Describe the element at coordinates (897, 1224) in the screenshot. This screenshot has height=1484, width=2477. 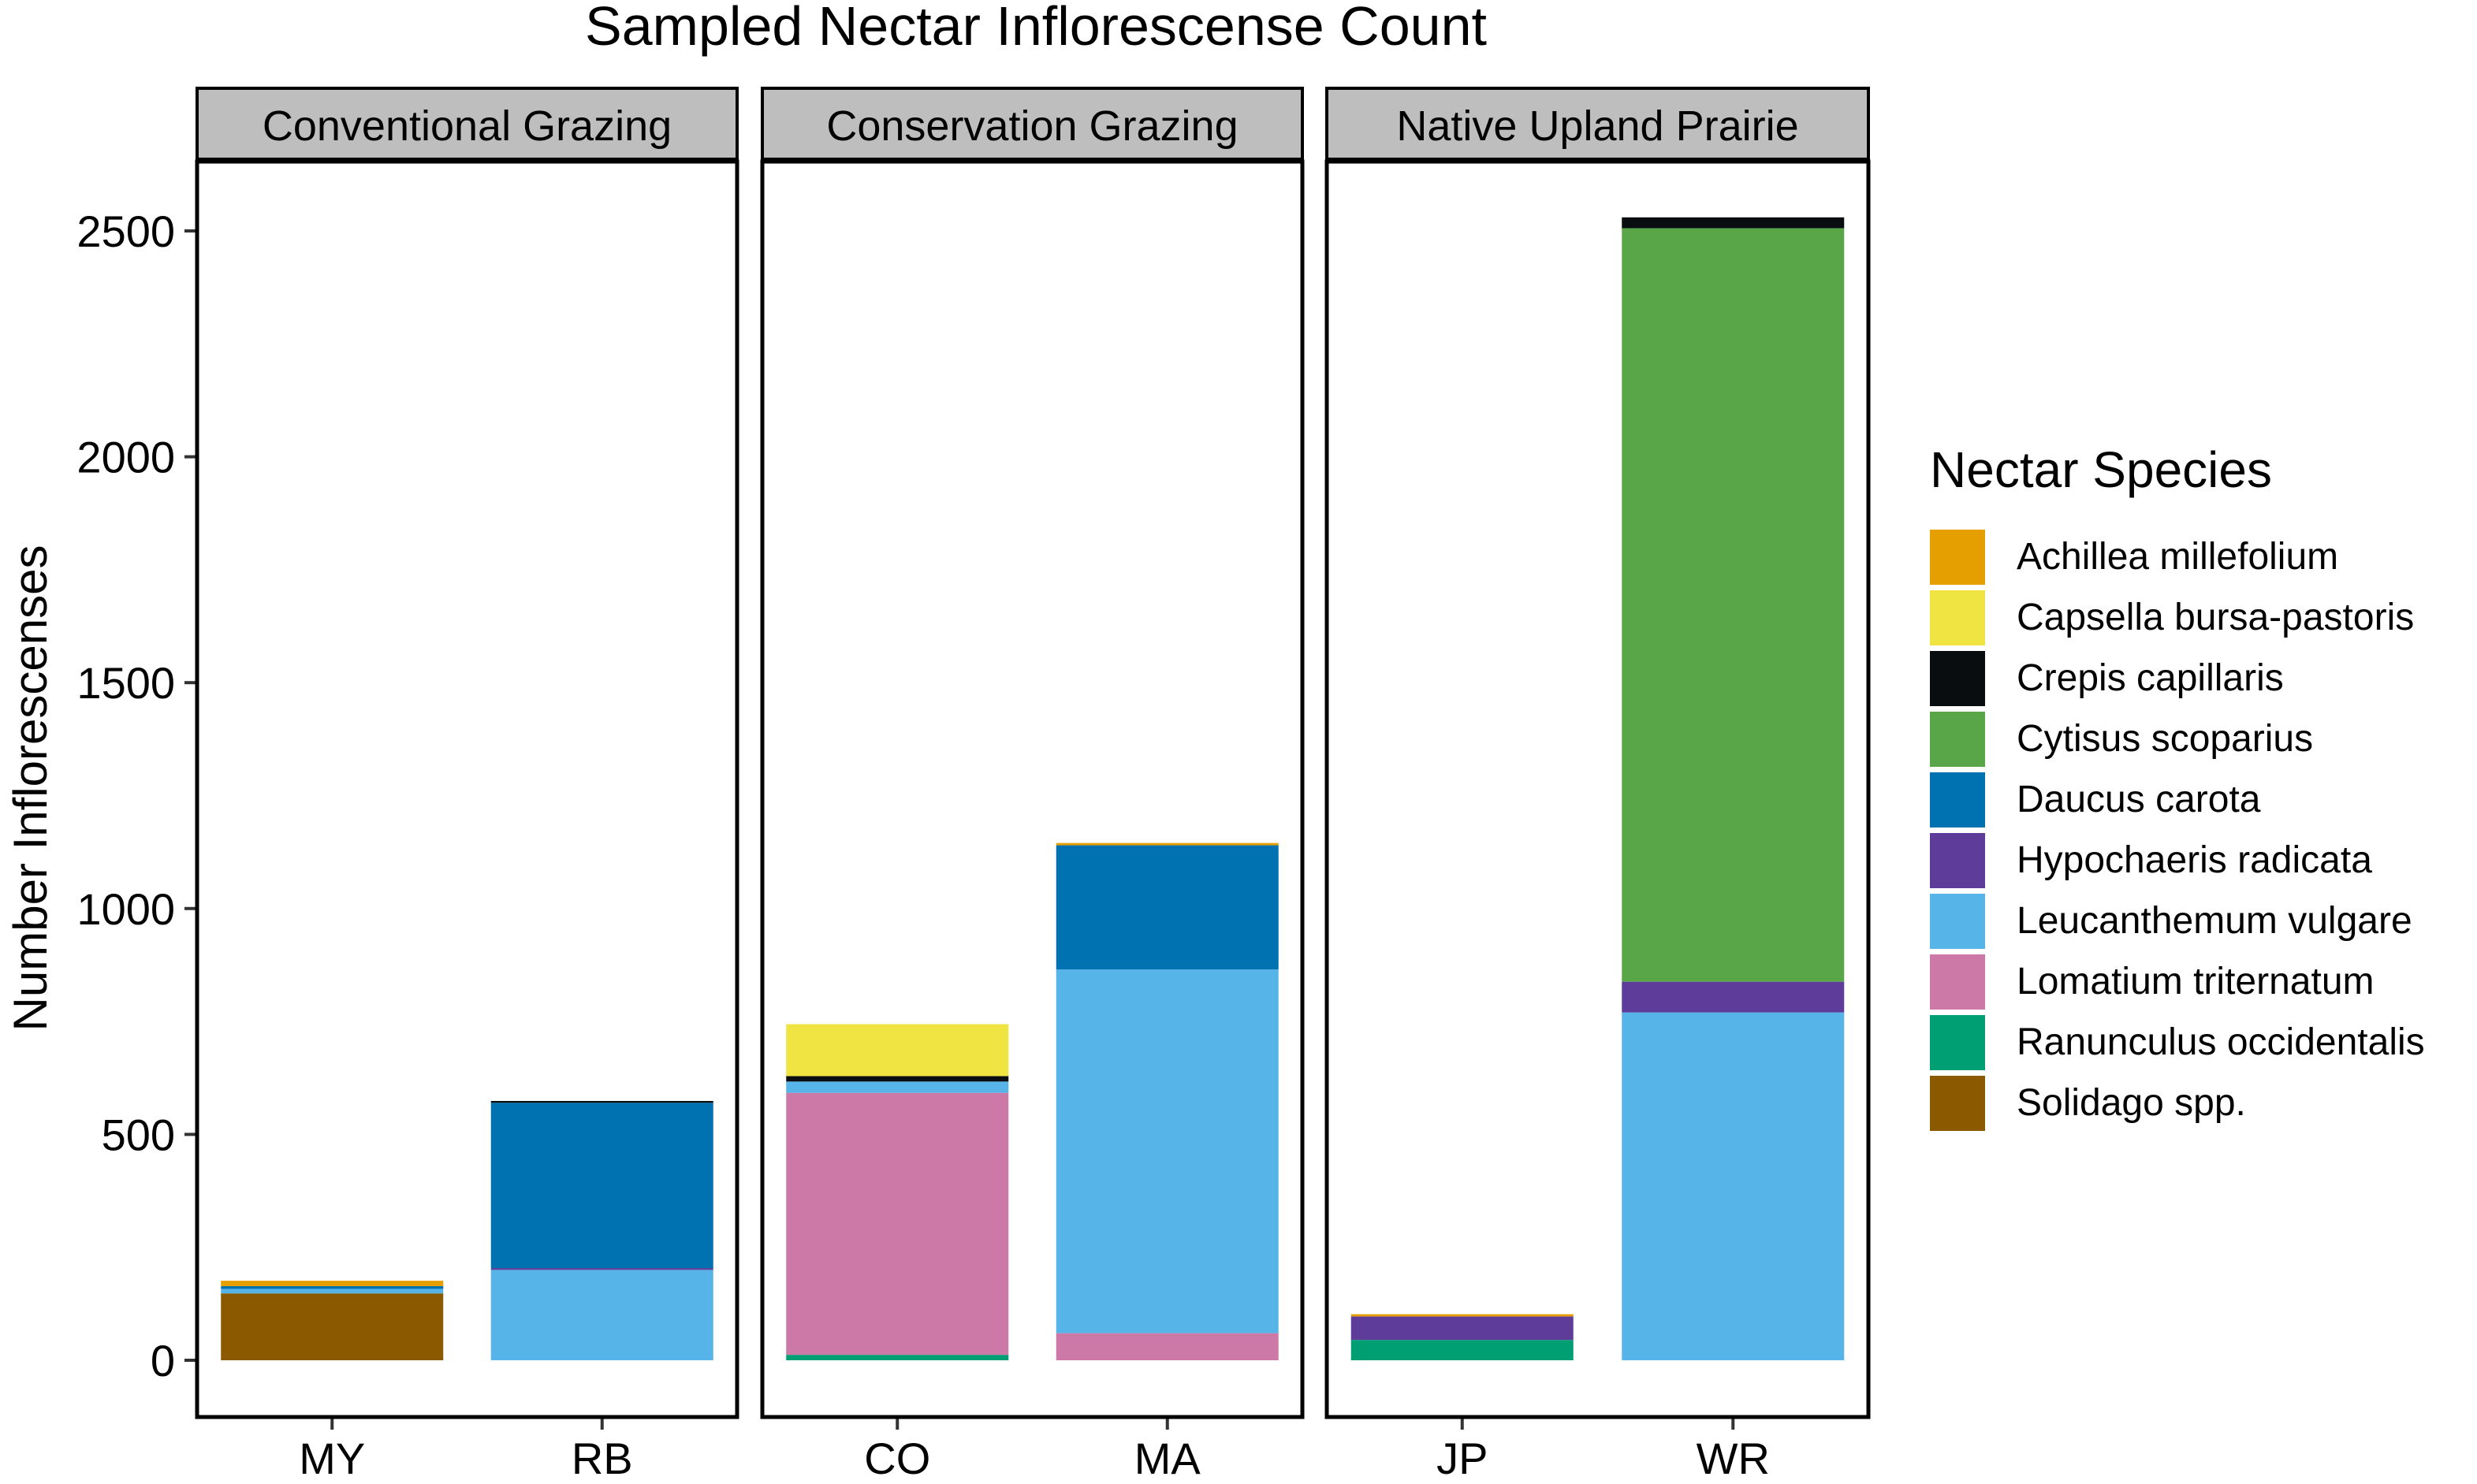
I see `bar-segment-co-lomatium-triternatum` at that location.